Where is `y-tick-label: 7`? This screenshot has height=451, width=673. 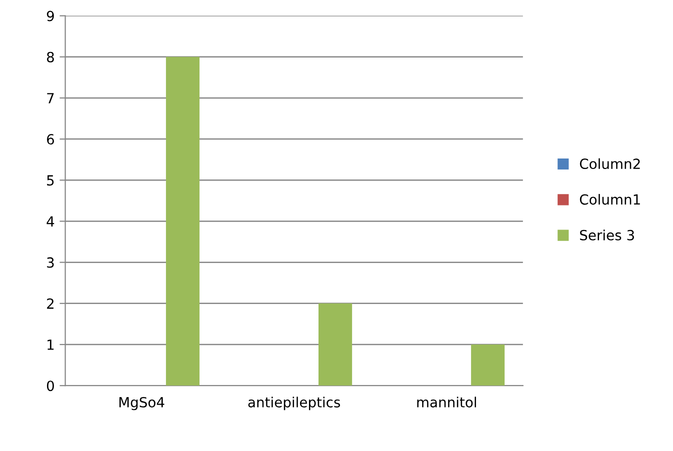
y-tick-label: 7 is located at coordinates (50, 98).